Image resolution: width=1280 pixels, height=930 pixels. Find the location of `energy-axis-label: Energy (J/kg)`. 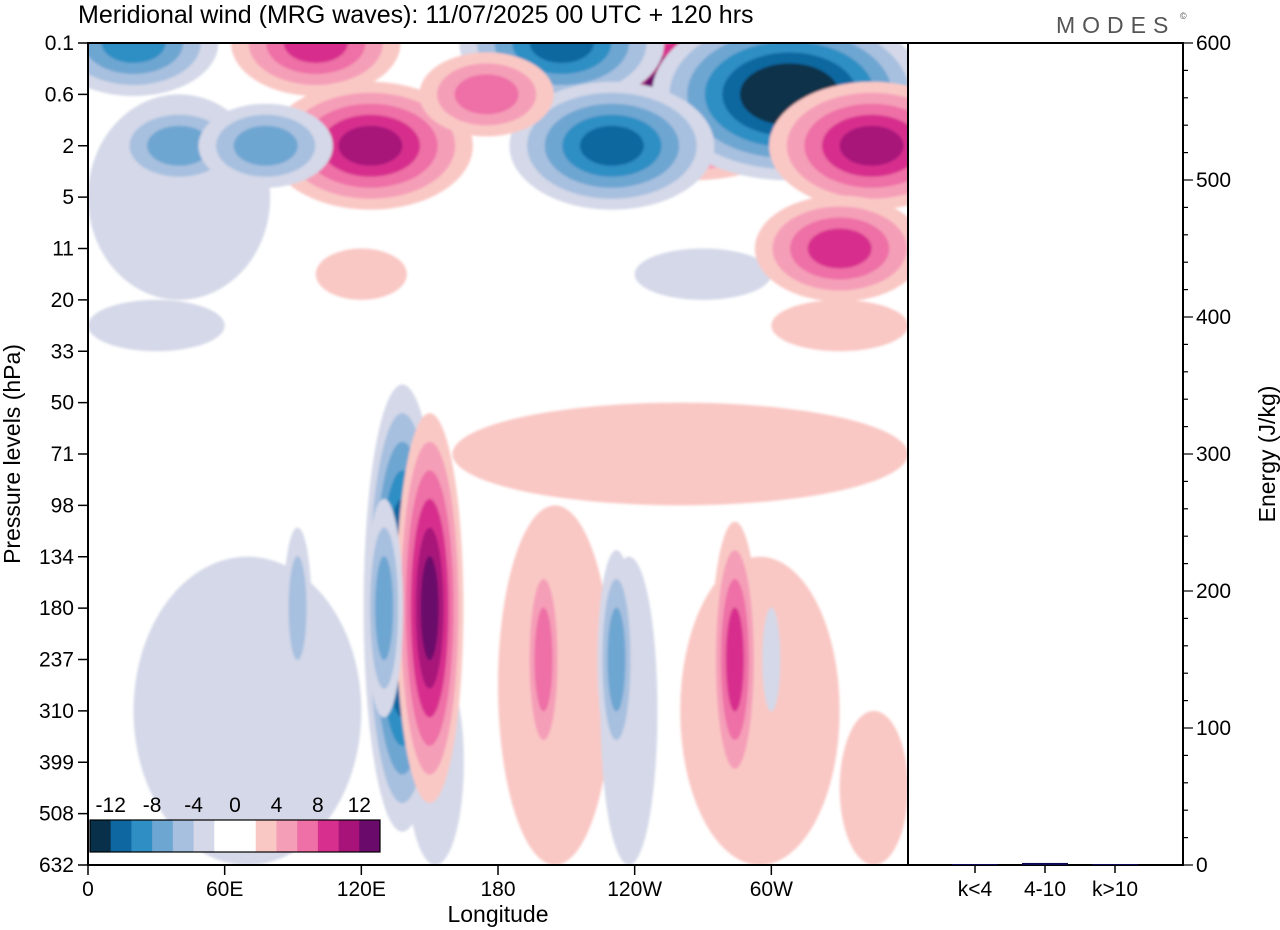

energy-axis-label: Energy (J/kg) is located at coordinates (1267, 454).